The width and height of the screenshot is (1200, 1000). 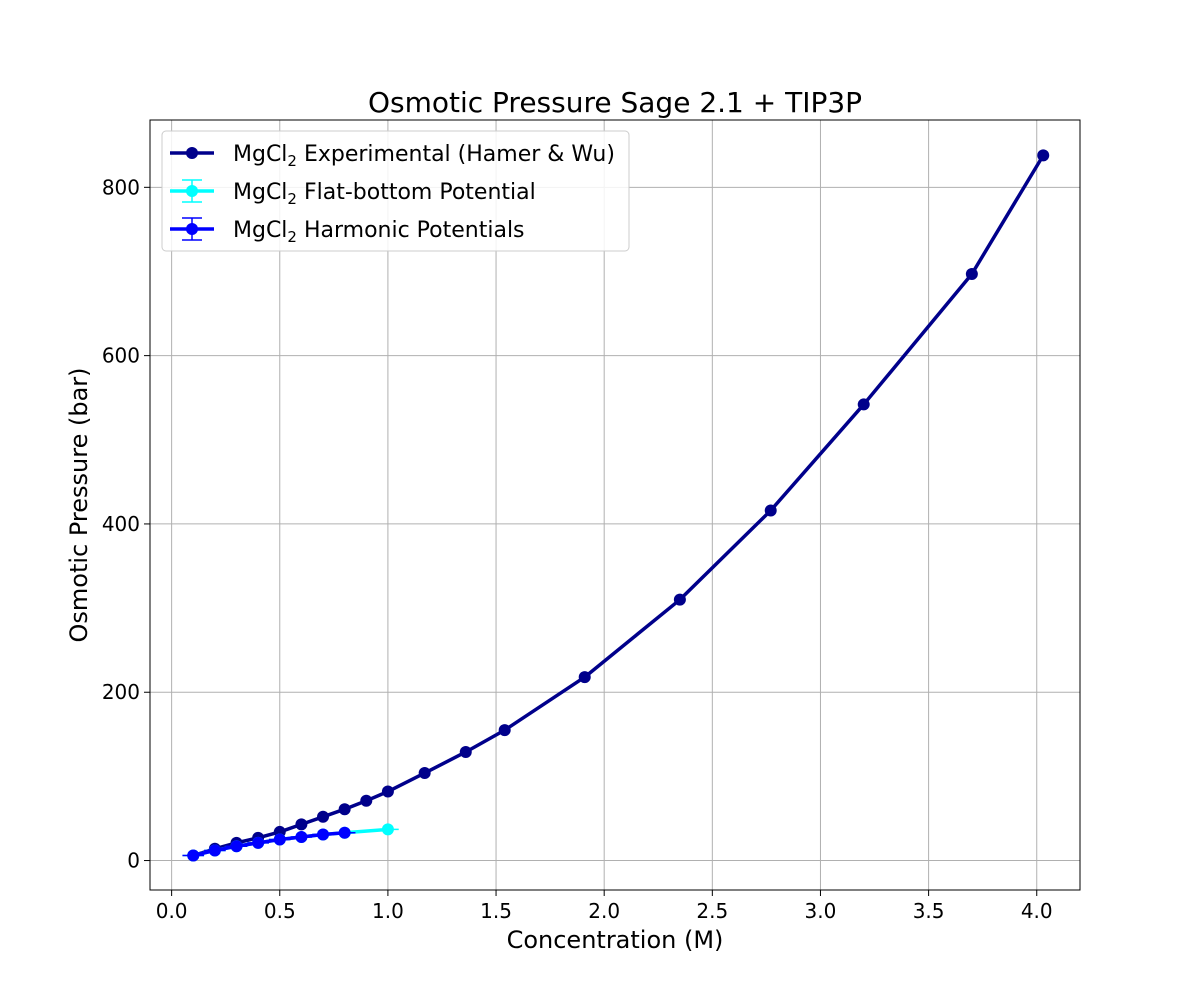 I want to click on y-tick-label: 400, so click(x=121, y=524).